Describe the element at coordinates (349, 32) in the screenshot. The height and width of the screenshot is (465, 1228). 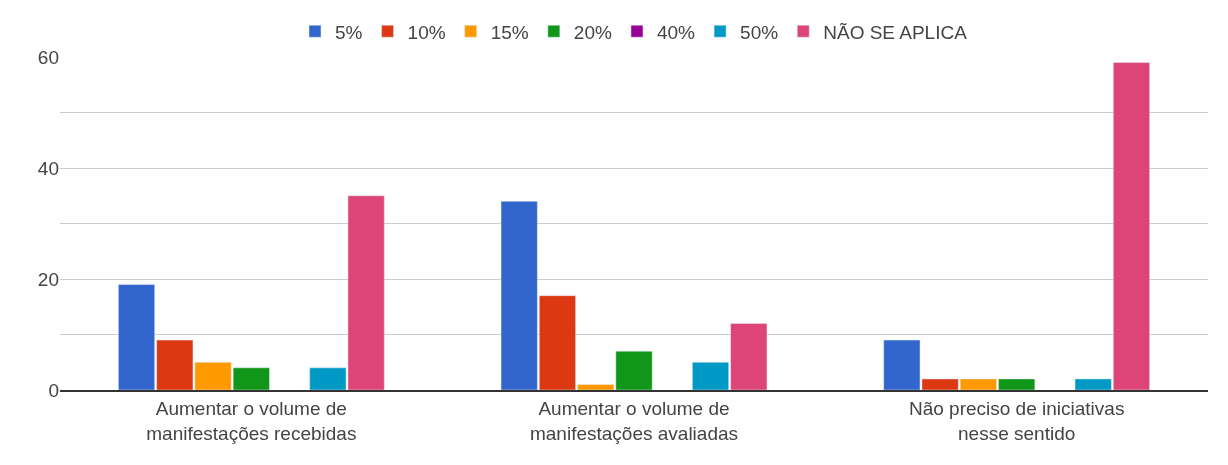
I see `legend-label: 5%` at that location.